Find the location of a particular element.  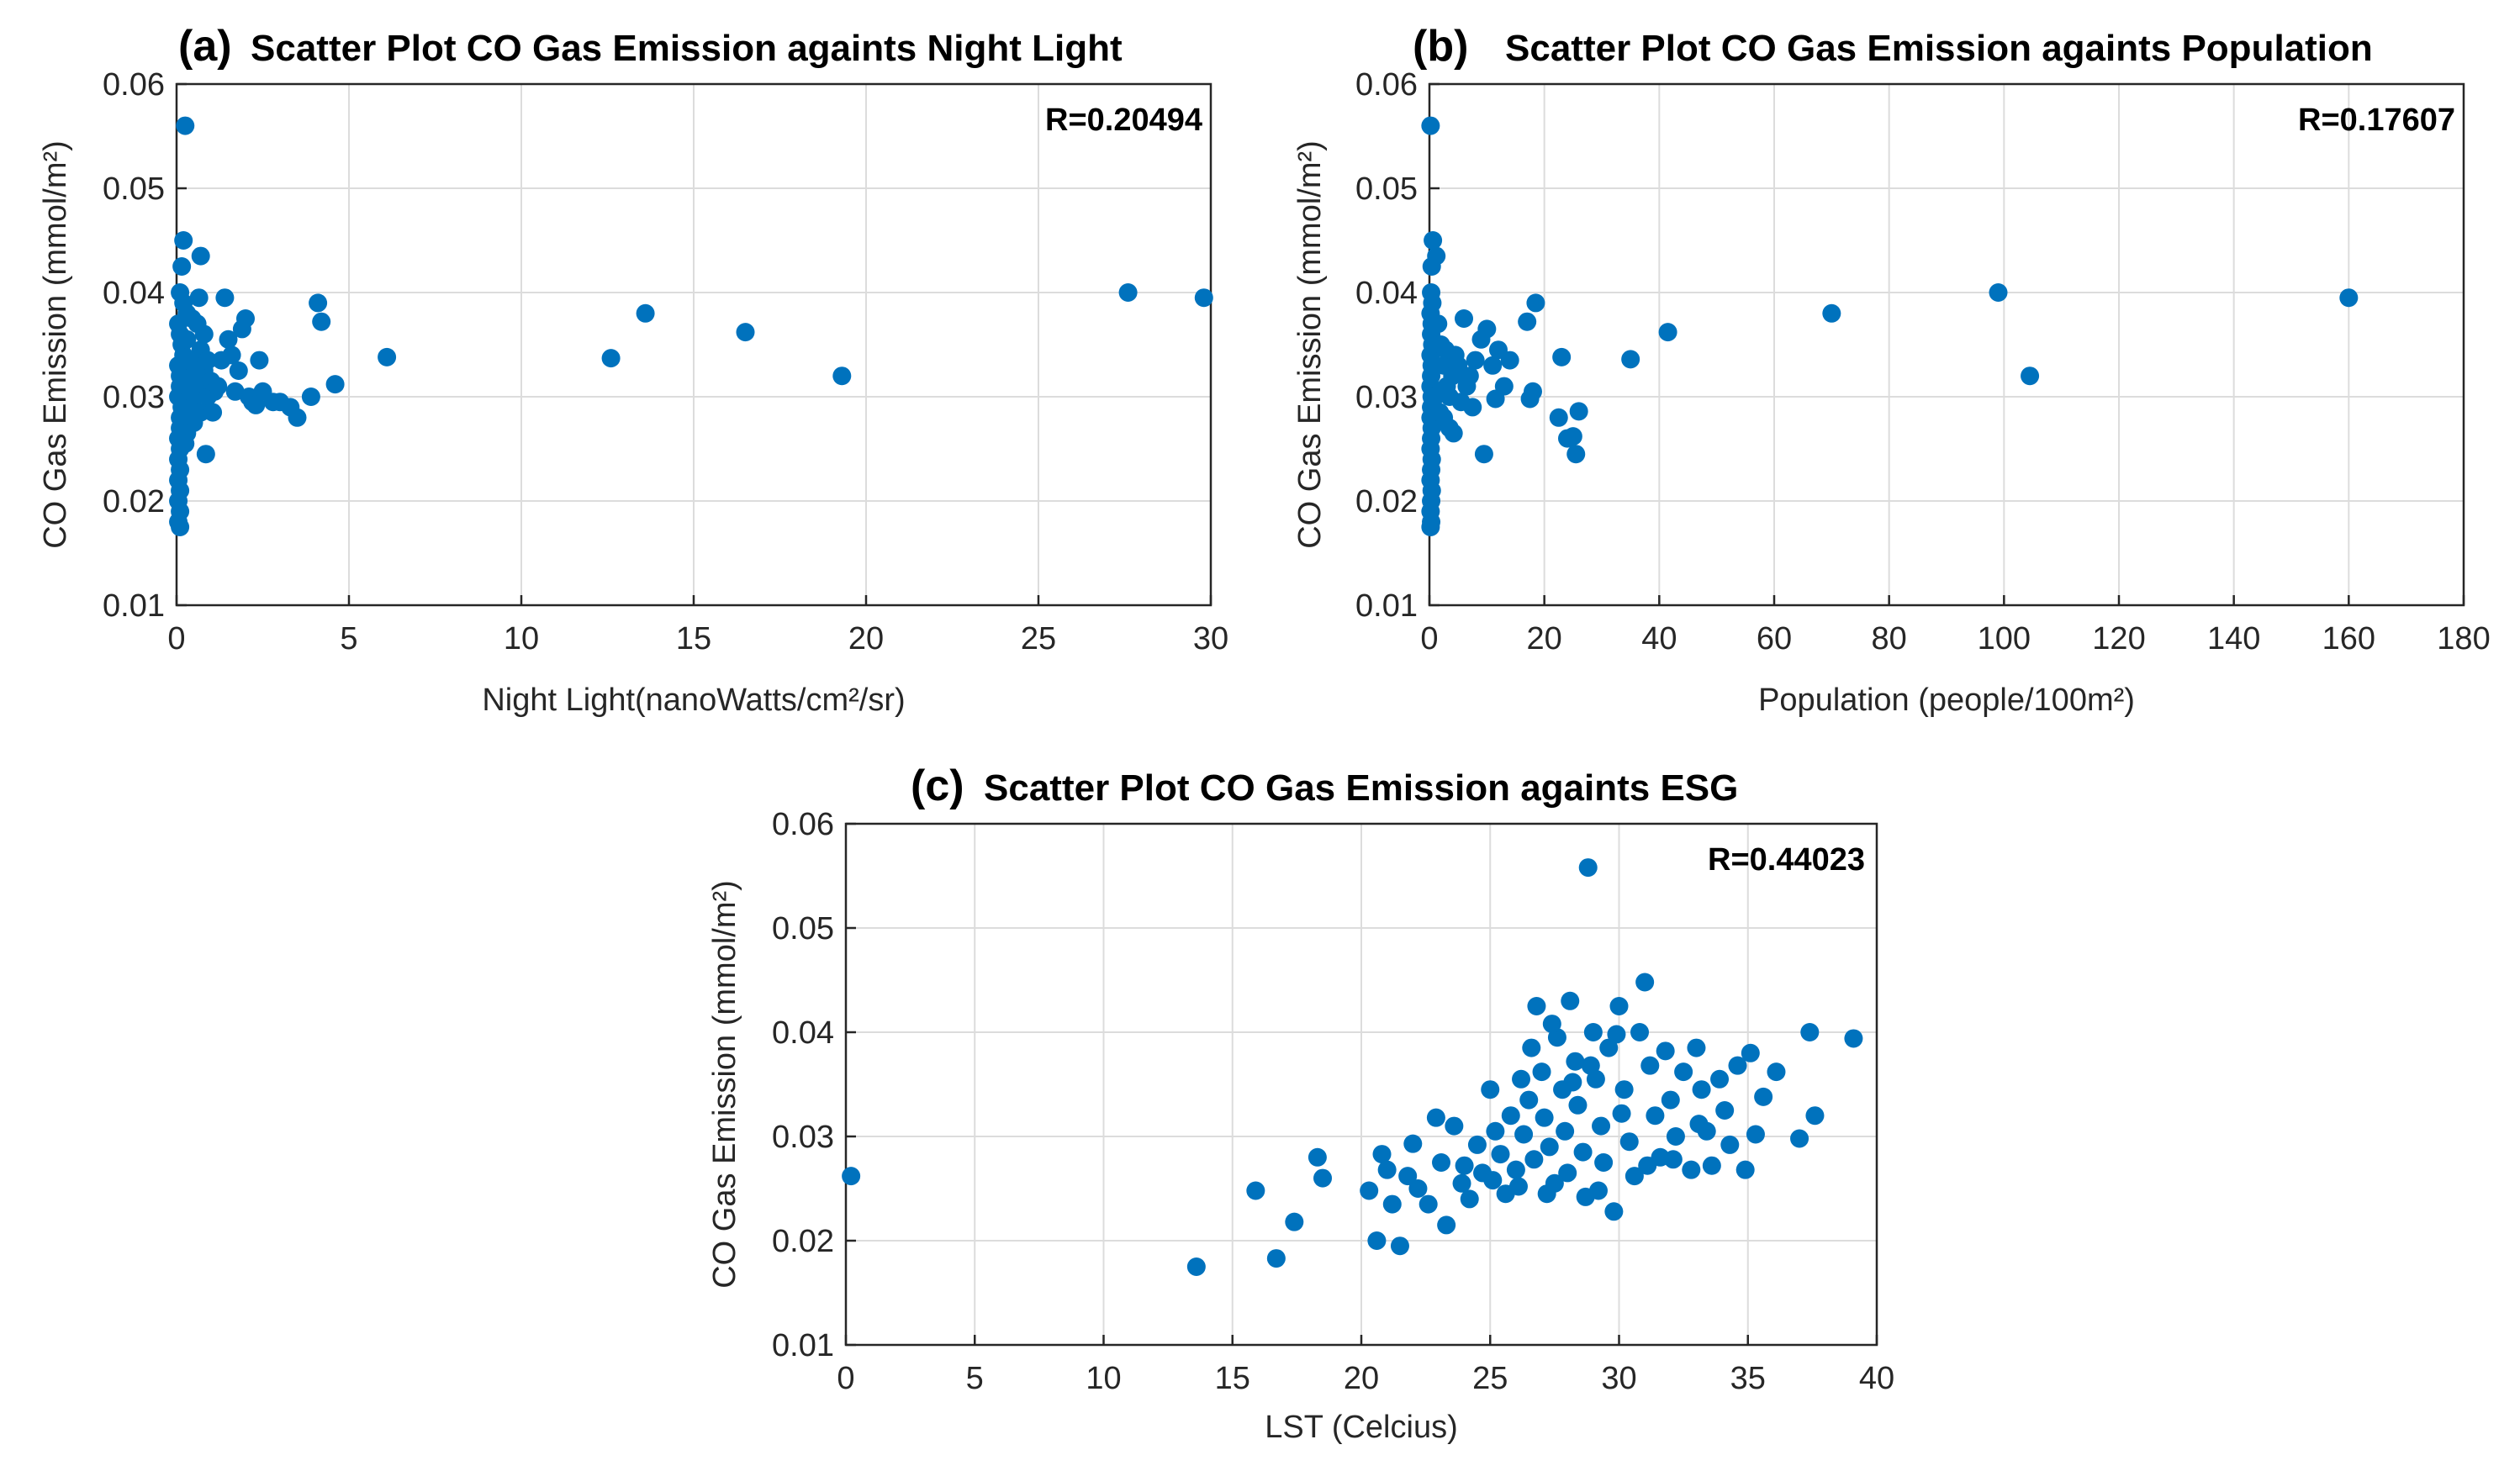

panel-c-r-value: R=0.44023 is located at coordinates (1786, 860).